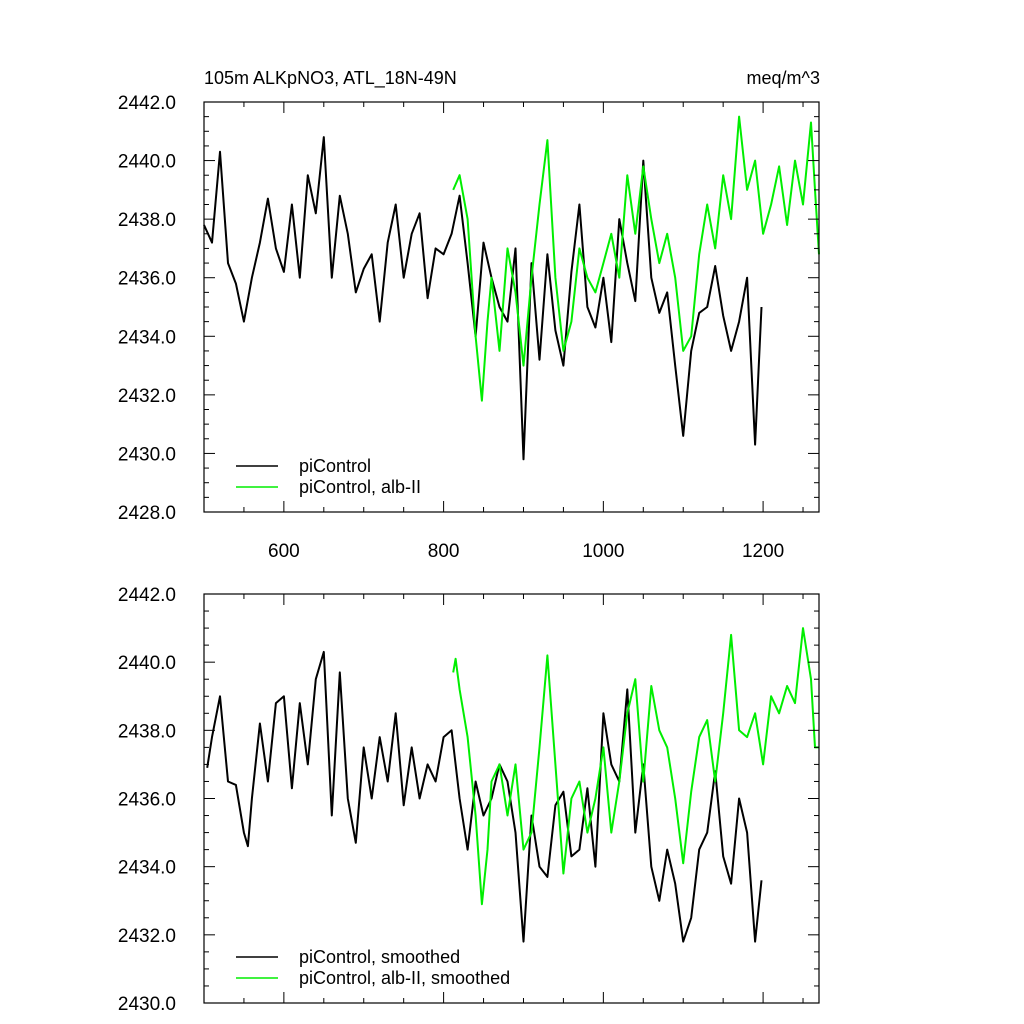  I want to click on x-tick-label: 800, so click(444, 551).